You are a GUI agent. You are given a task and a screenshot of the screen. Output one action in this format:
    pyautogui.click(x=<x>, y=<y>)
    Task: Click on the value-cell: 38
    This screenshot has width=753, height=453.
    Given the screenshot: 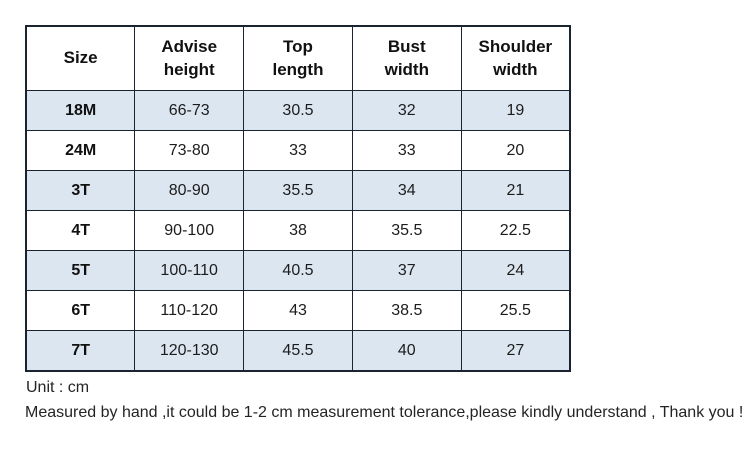 What is the action you would take?
    pyautogui.click(x=298, y=230)
    